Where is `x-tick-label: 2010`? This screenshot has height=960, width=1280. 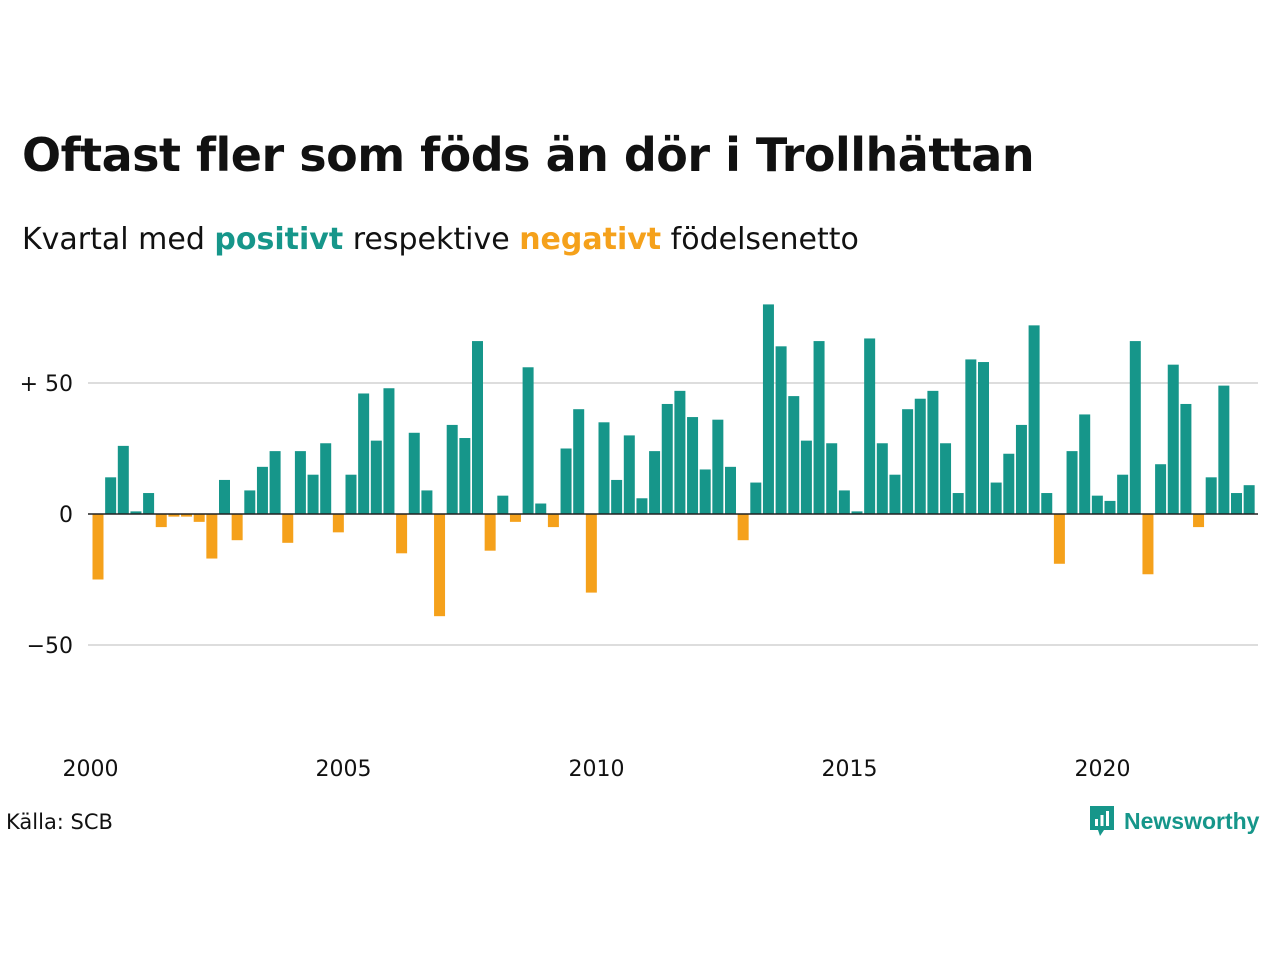
x-tick-label: 2010 is located at coordinates (597, 769).